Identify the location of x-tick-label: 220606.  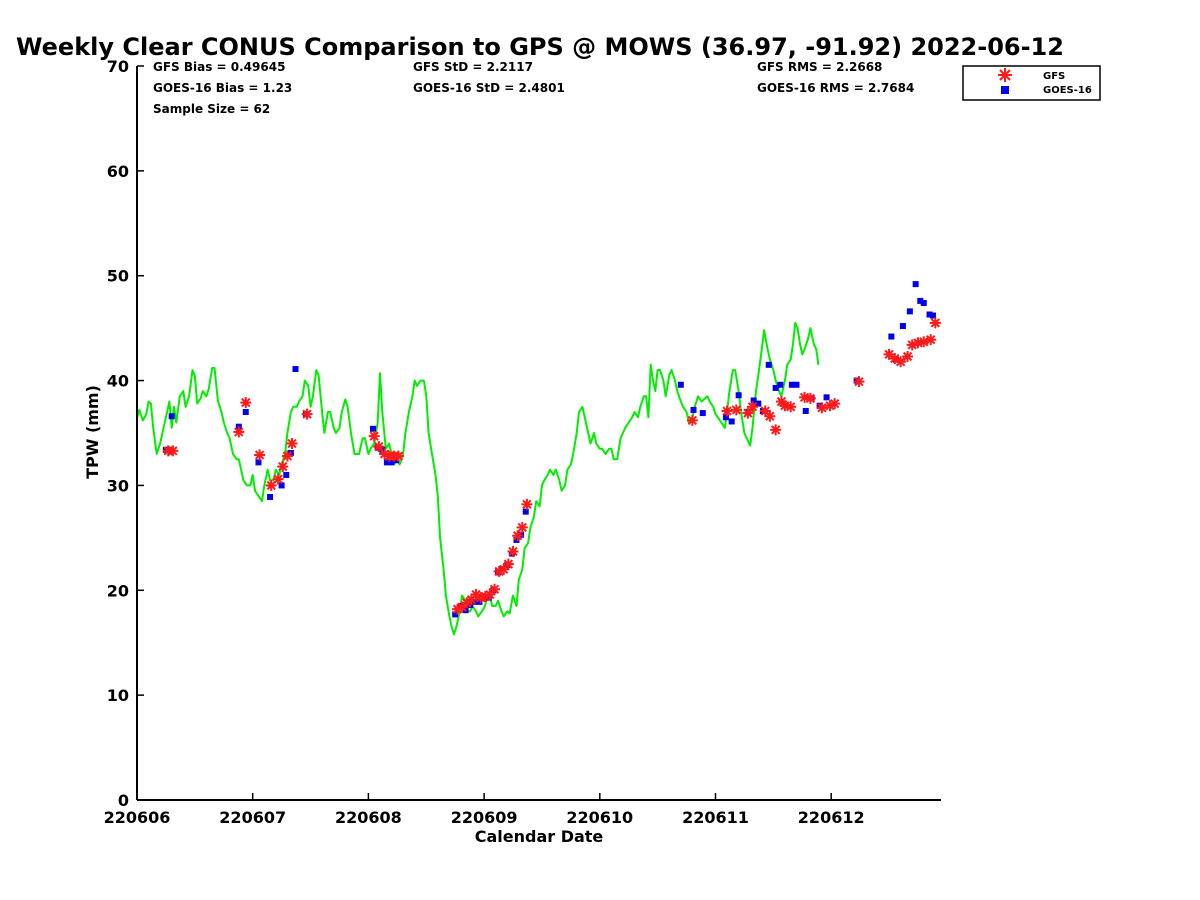
(137, 817).